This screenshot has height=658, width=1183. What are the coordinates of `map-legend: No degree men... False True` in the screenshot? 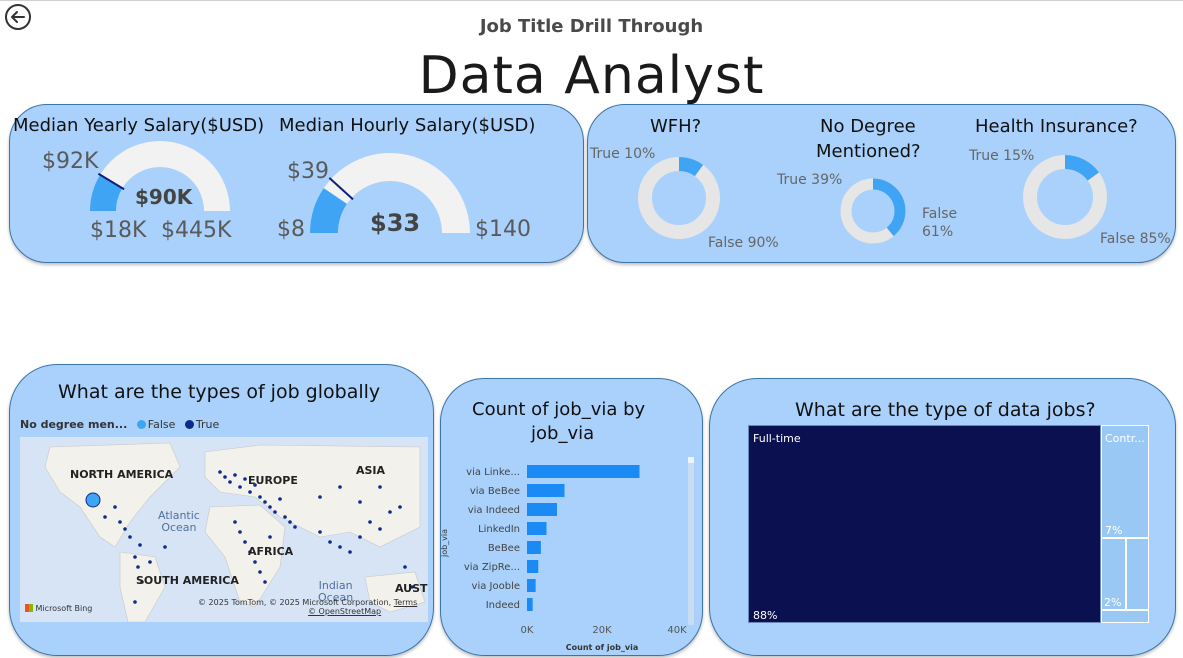 It's located at (119, 424).